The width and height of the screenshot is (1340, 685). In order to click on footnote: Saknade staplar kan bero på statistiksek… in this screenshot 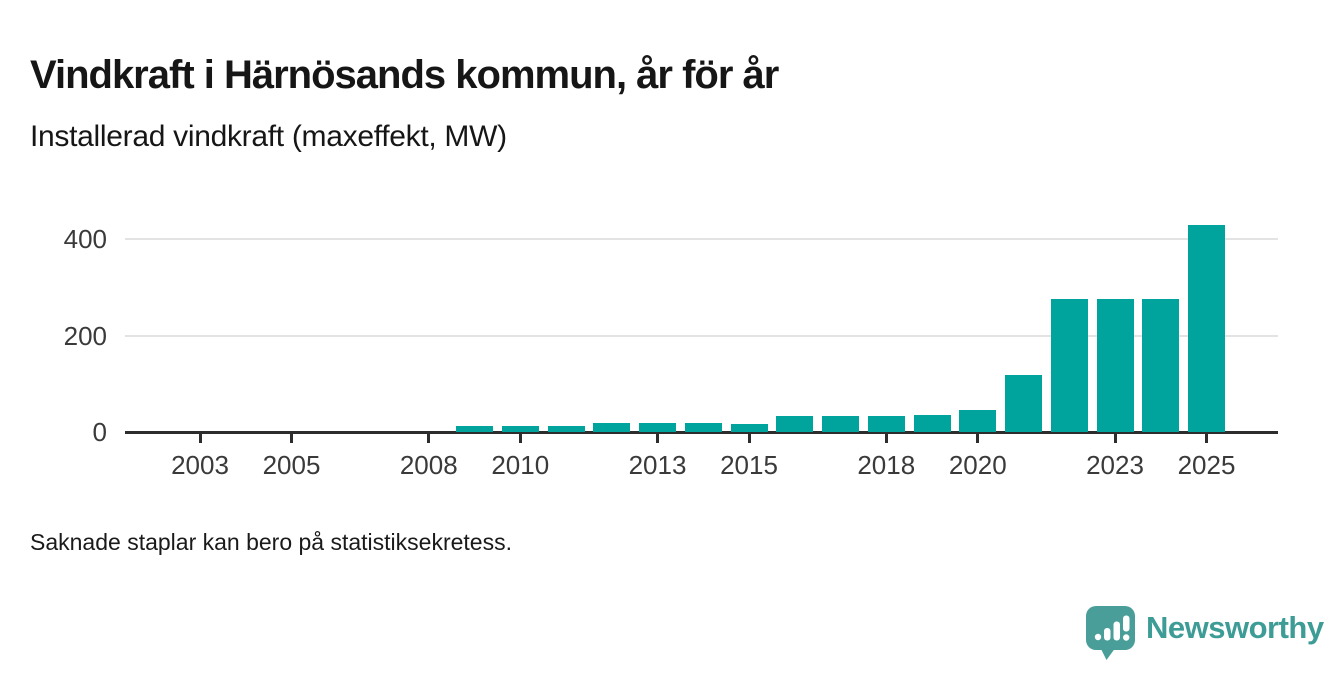, I will do `click(271, 542)`.